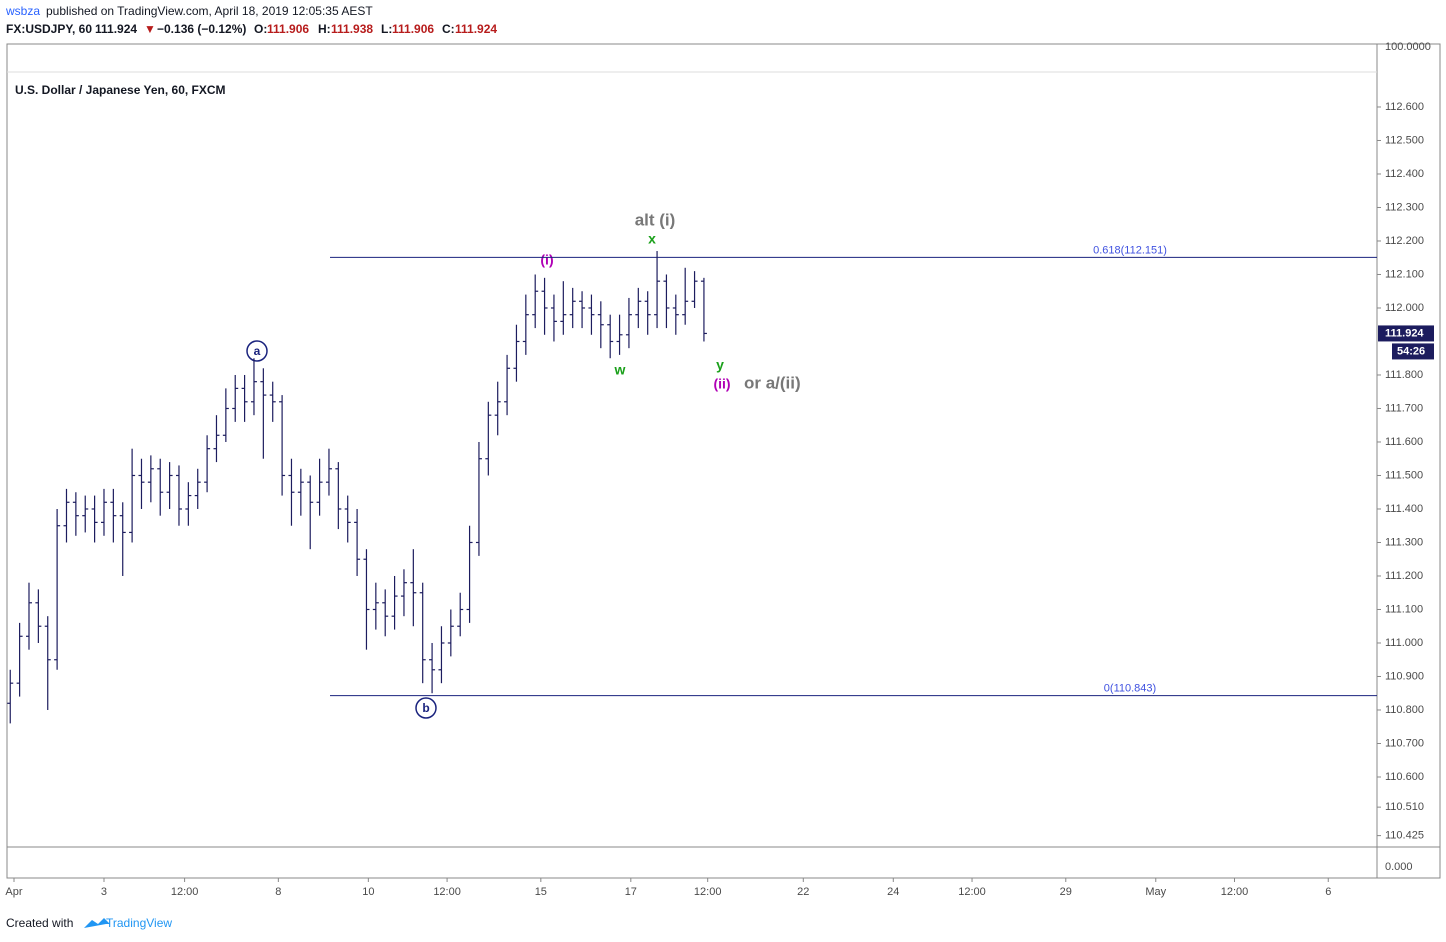 The height and width of the screenshot is (942, 1446). Describe the element at coordinates (1404, 174) in the screenshot. I see `y-tick-label: 112.400` at that location.